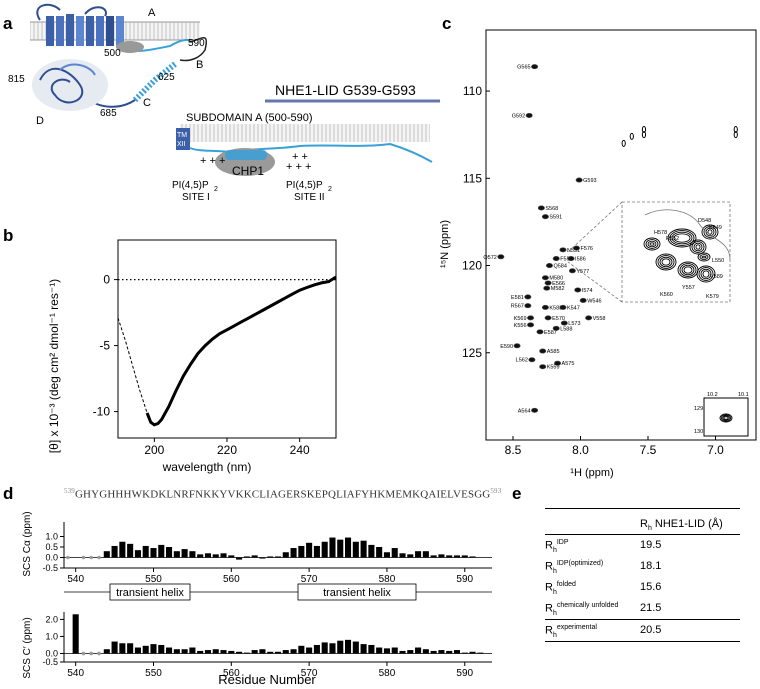  What do you see at coordinates (595, 227) in the screenshot?
I see `inset-connector` at bounding box center [595, 227].